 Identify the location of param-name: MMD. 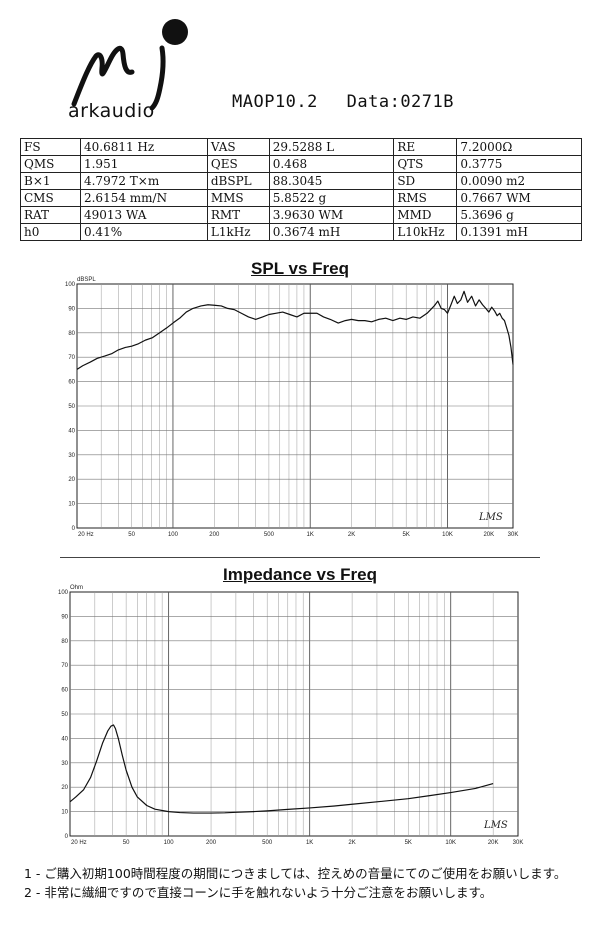
(425, 215).